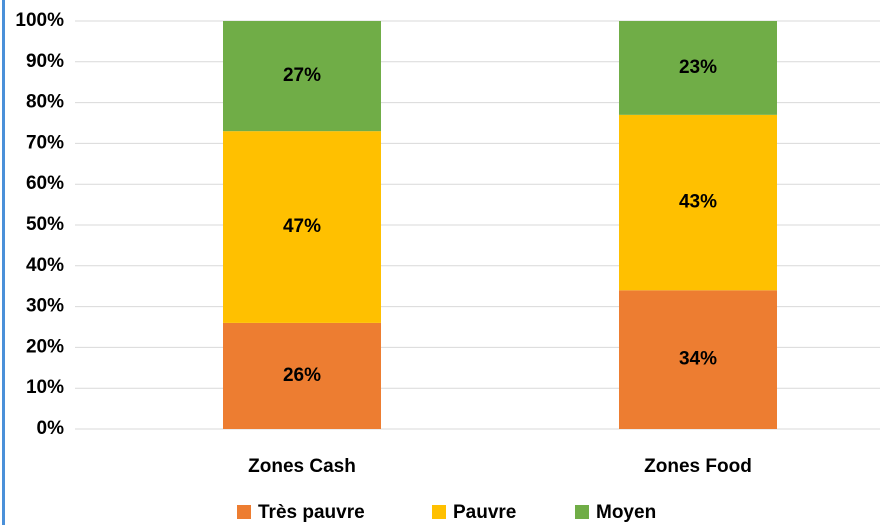 The height and width of the screenshot is (525, 888). Describe the element at coordinates (45, 102) in the screenshot. I see `y-tick-label: 80%` at that location.